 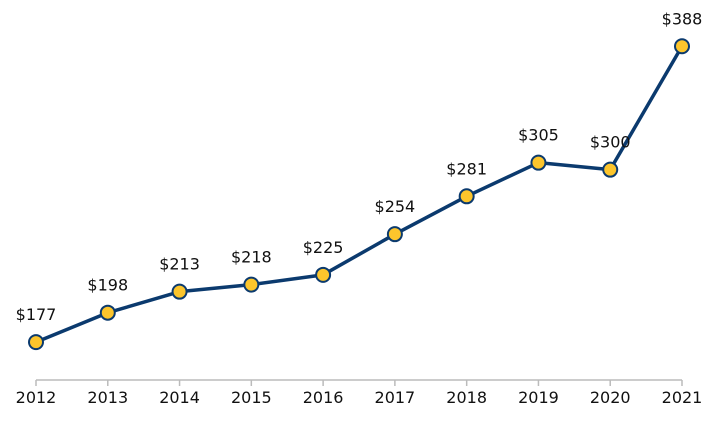 I want to click on data-label: $225, so click(x=323, y=247).